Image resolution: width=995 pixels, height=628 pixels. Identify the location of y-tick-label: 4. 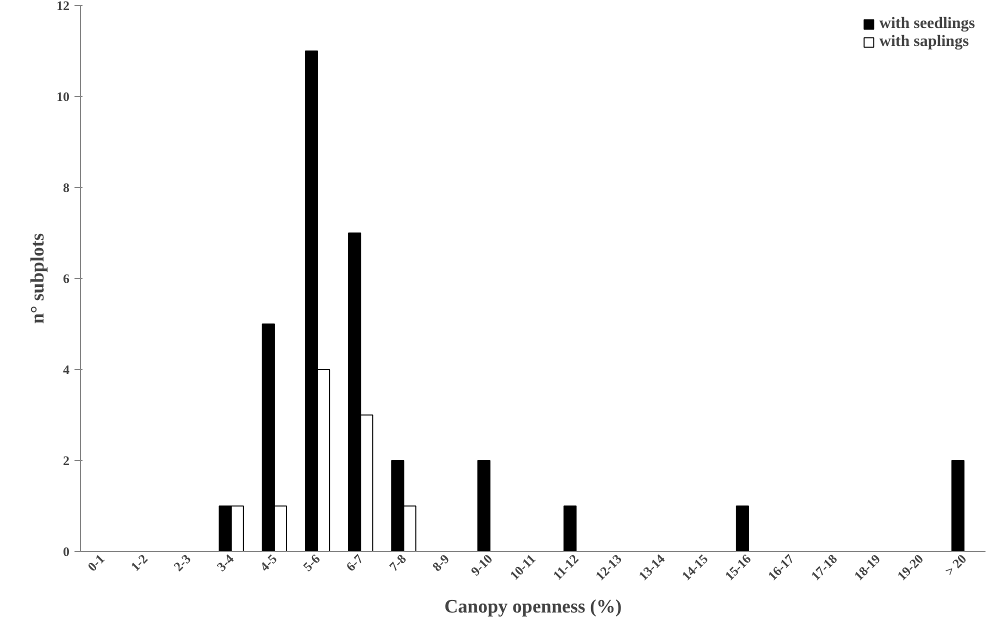
(66, 369).